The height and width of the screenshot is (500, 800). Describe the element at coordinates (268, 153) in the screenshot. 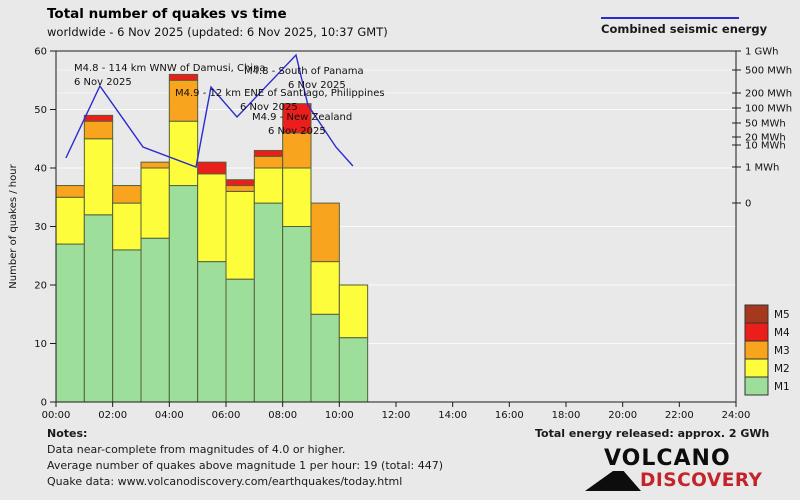

I see `bar-segment-m4-07:00` at that location.